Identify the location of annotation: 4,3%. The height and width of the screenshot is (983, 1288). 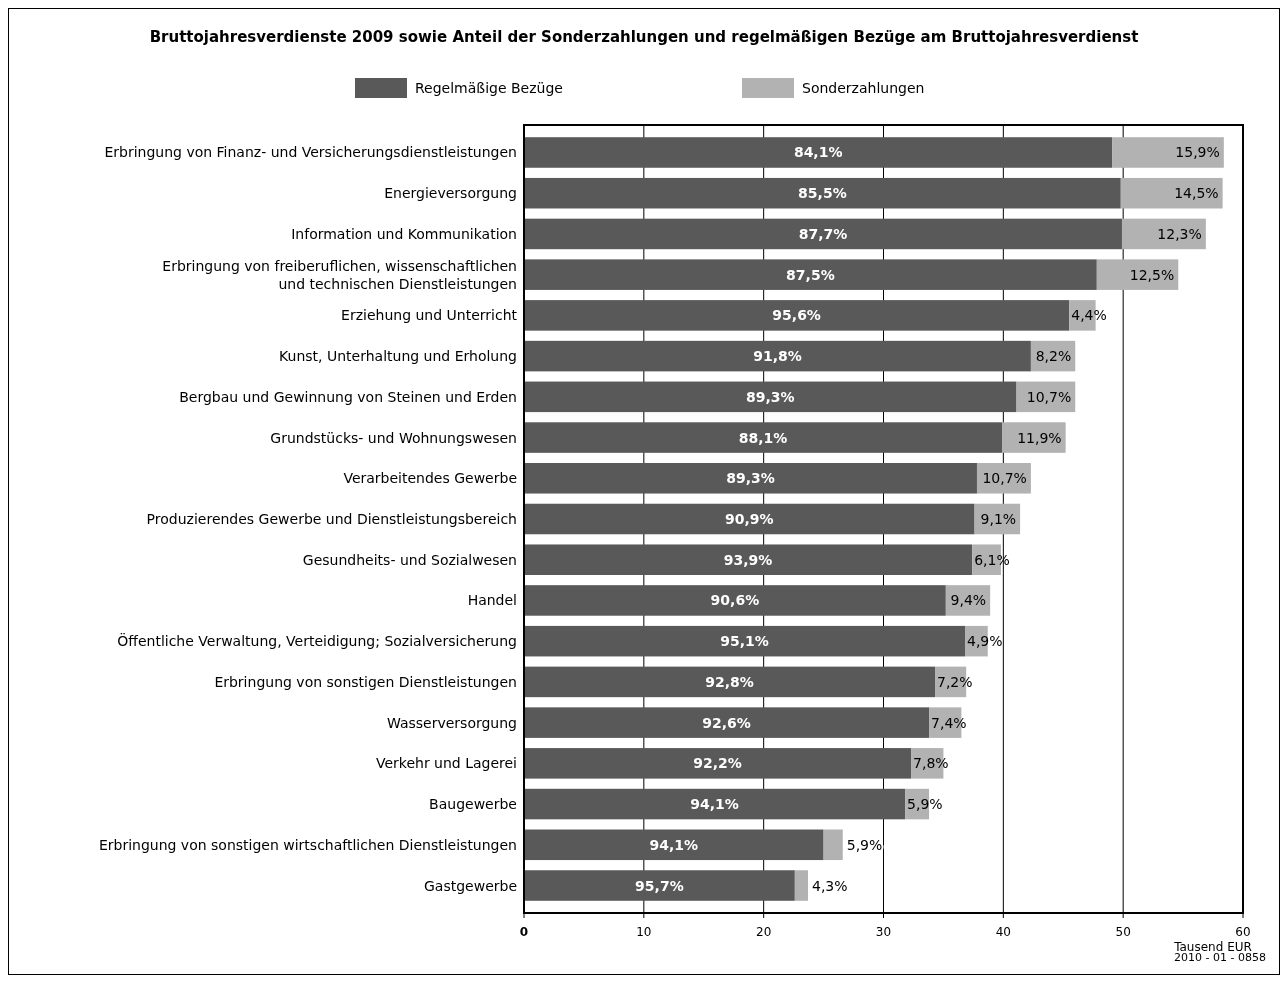
(830, 885).